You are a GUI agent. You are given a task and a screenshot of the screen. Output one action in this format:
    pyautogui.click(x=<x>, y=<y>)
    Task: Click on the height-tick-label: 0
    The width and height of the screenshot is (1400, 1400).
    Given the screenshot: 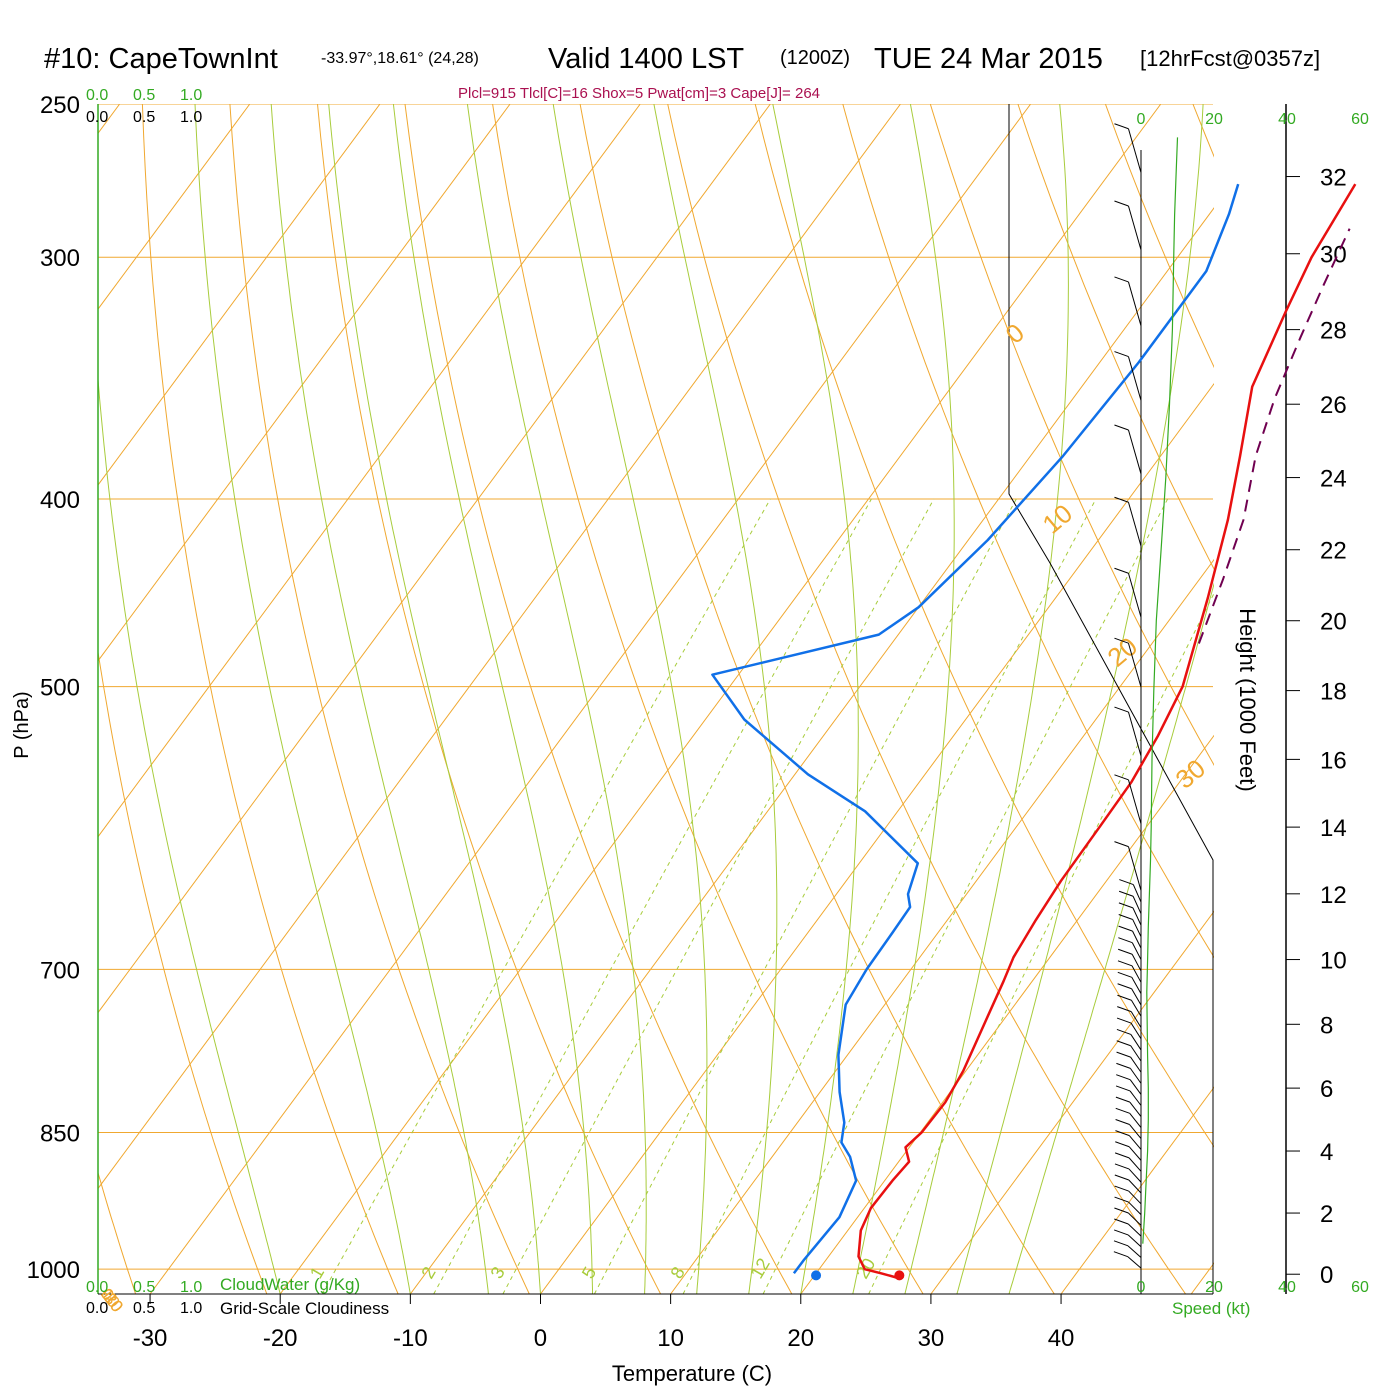 What is the action you would take?
    pyautogui.click(x=1326, y=1275)
    